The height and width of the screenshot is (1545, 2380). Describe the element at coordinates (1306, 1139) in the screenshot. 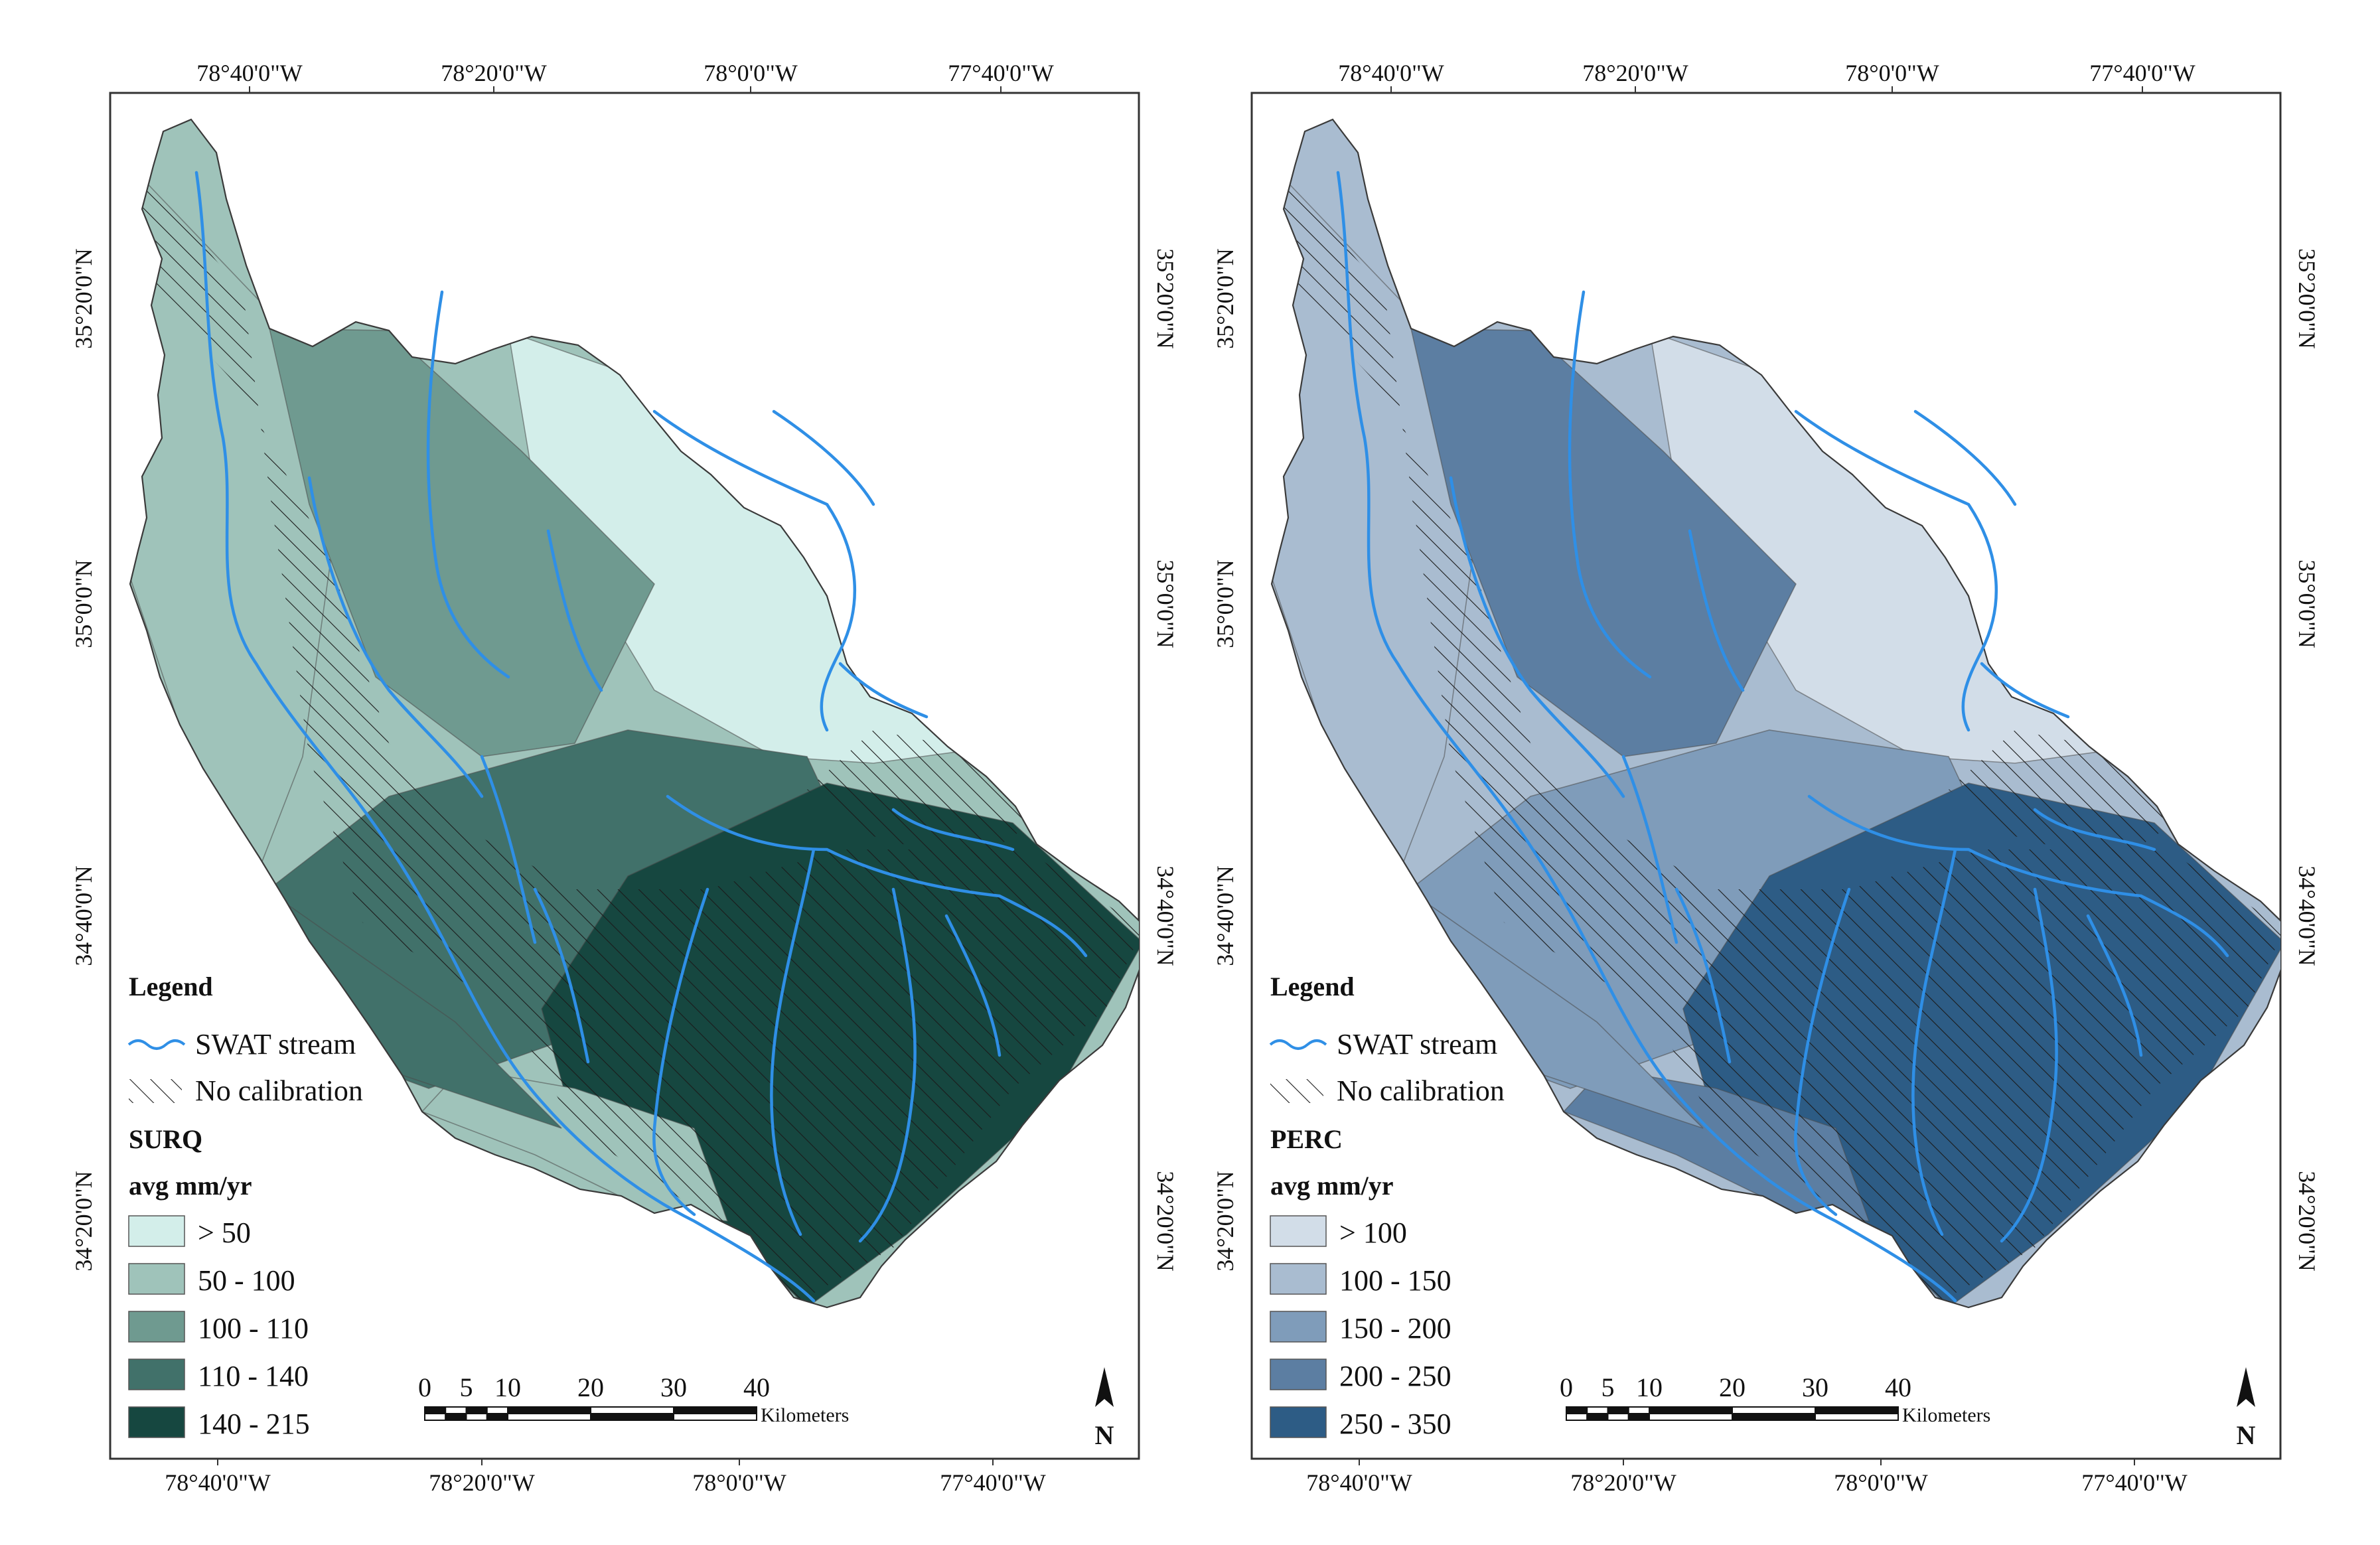

I see `variable-name: PERC` at that location.